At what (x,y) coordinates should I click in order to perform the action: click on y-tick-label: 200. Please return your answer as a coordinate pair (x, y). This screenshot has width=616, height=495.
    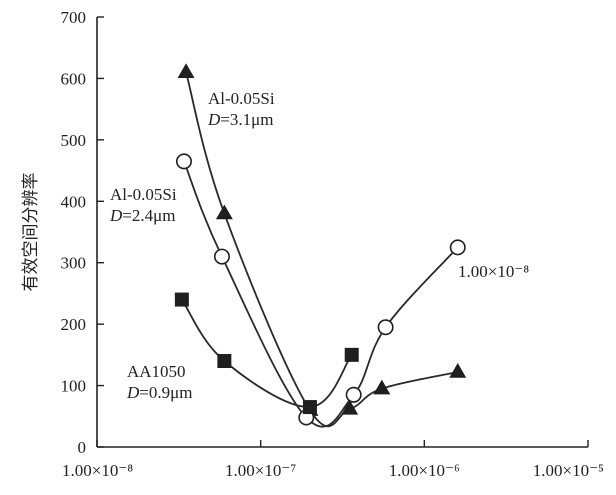
    Looking at the image, I should click on (74, 324).